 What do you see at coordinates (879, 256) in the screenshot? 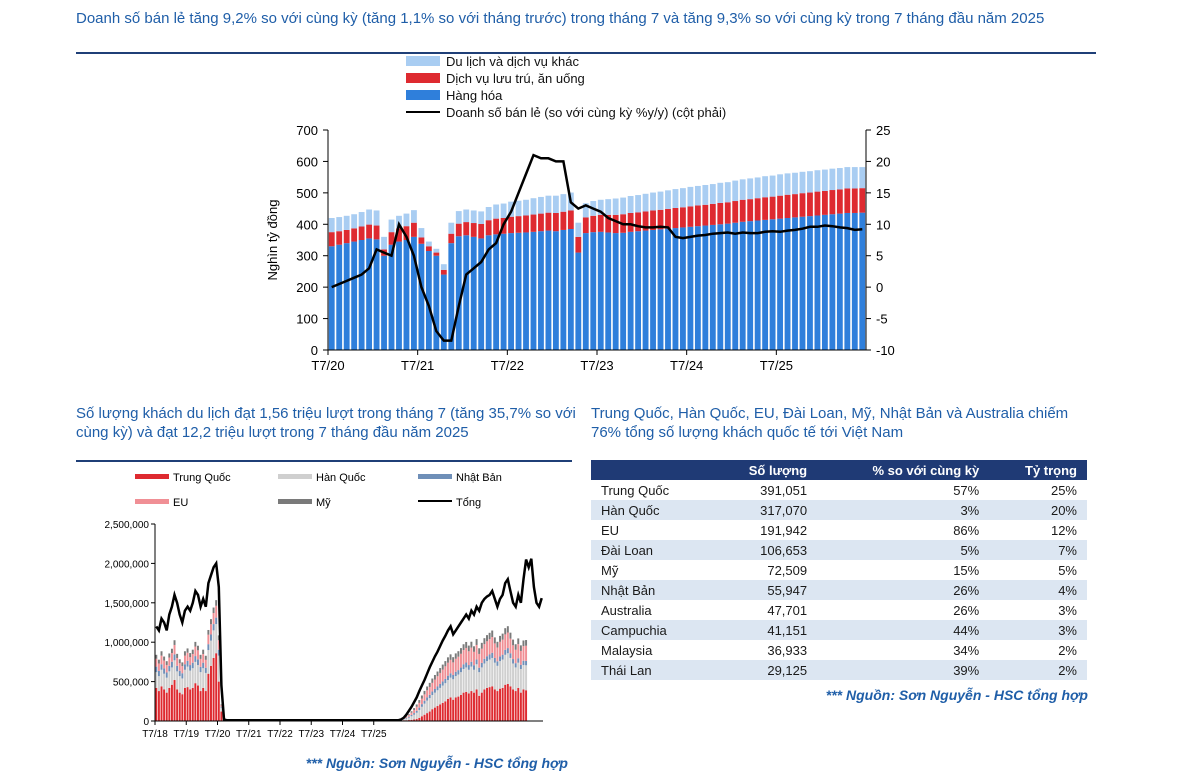
I see `y2-tick-label: 5` at bounding box center [879, 256].